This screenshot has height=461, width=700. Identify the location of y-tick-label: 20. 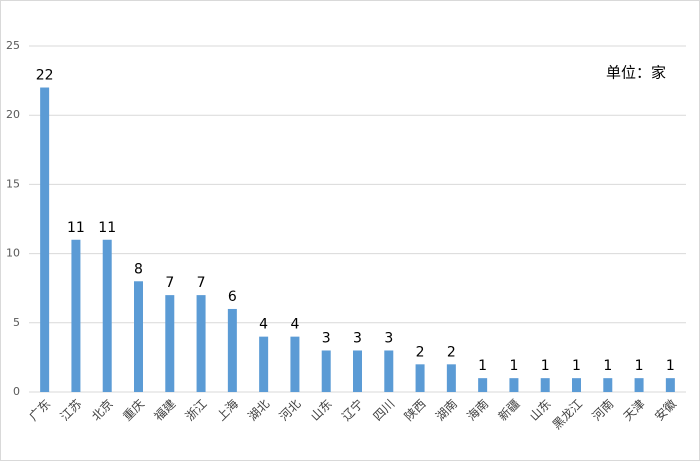
(13, 114).